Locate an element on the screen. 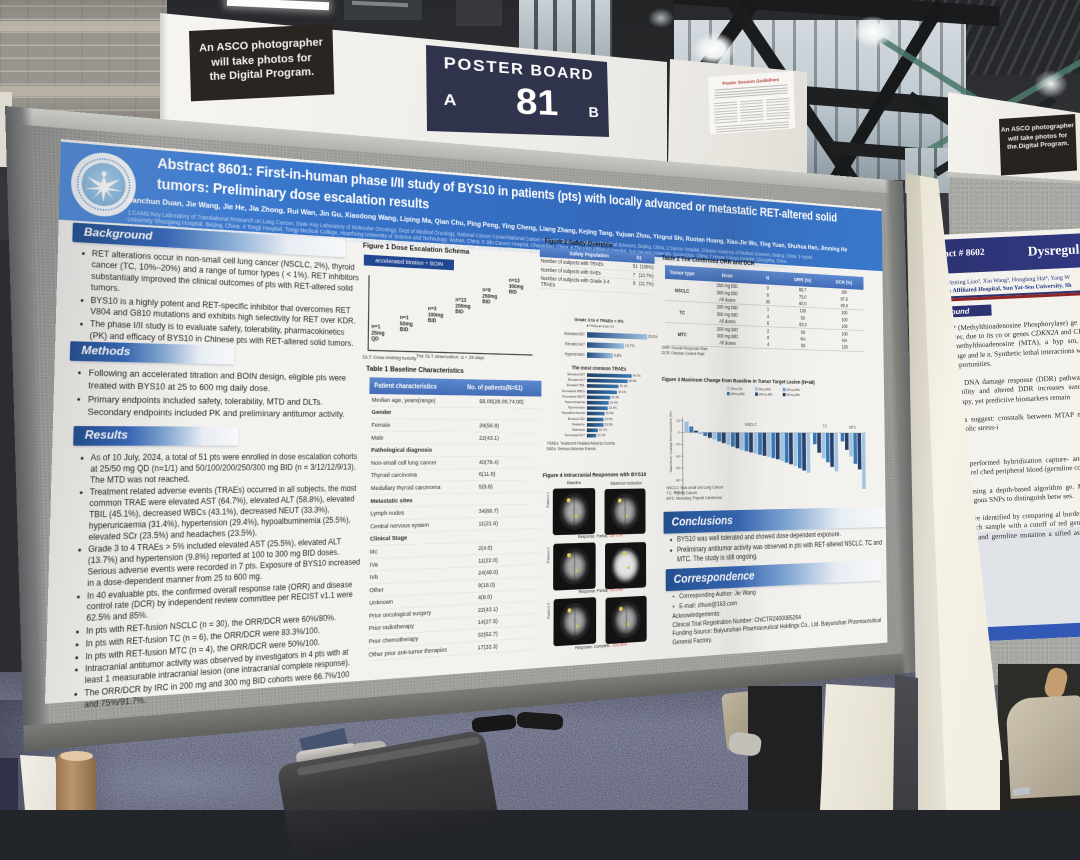 The width and height of the screenshot is (1080, 860). svg-text: TC is located at coordinates (825, 426).